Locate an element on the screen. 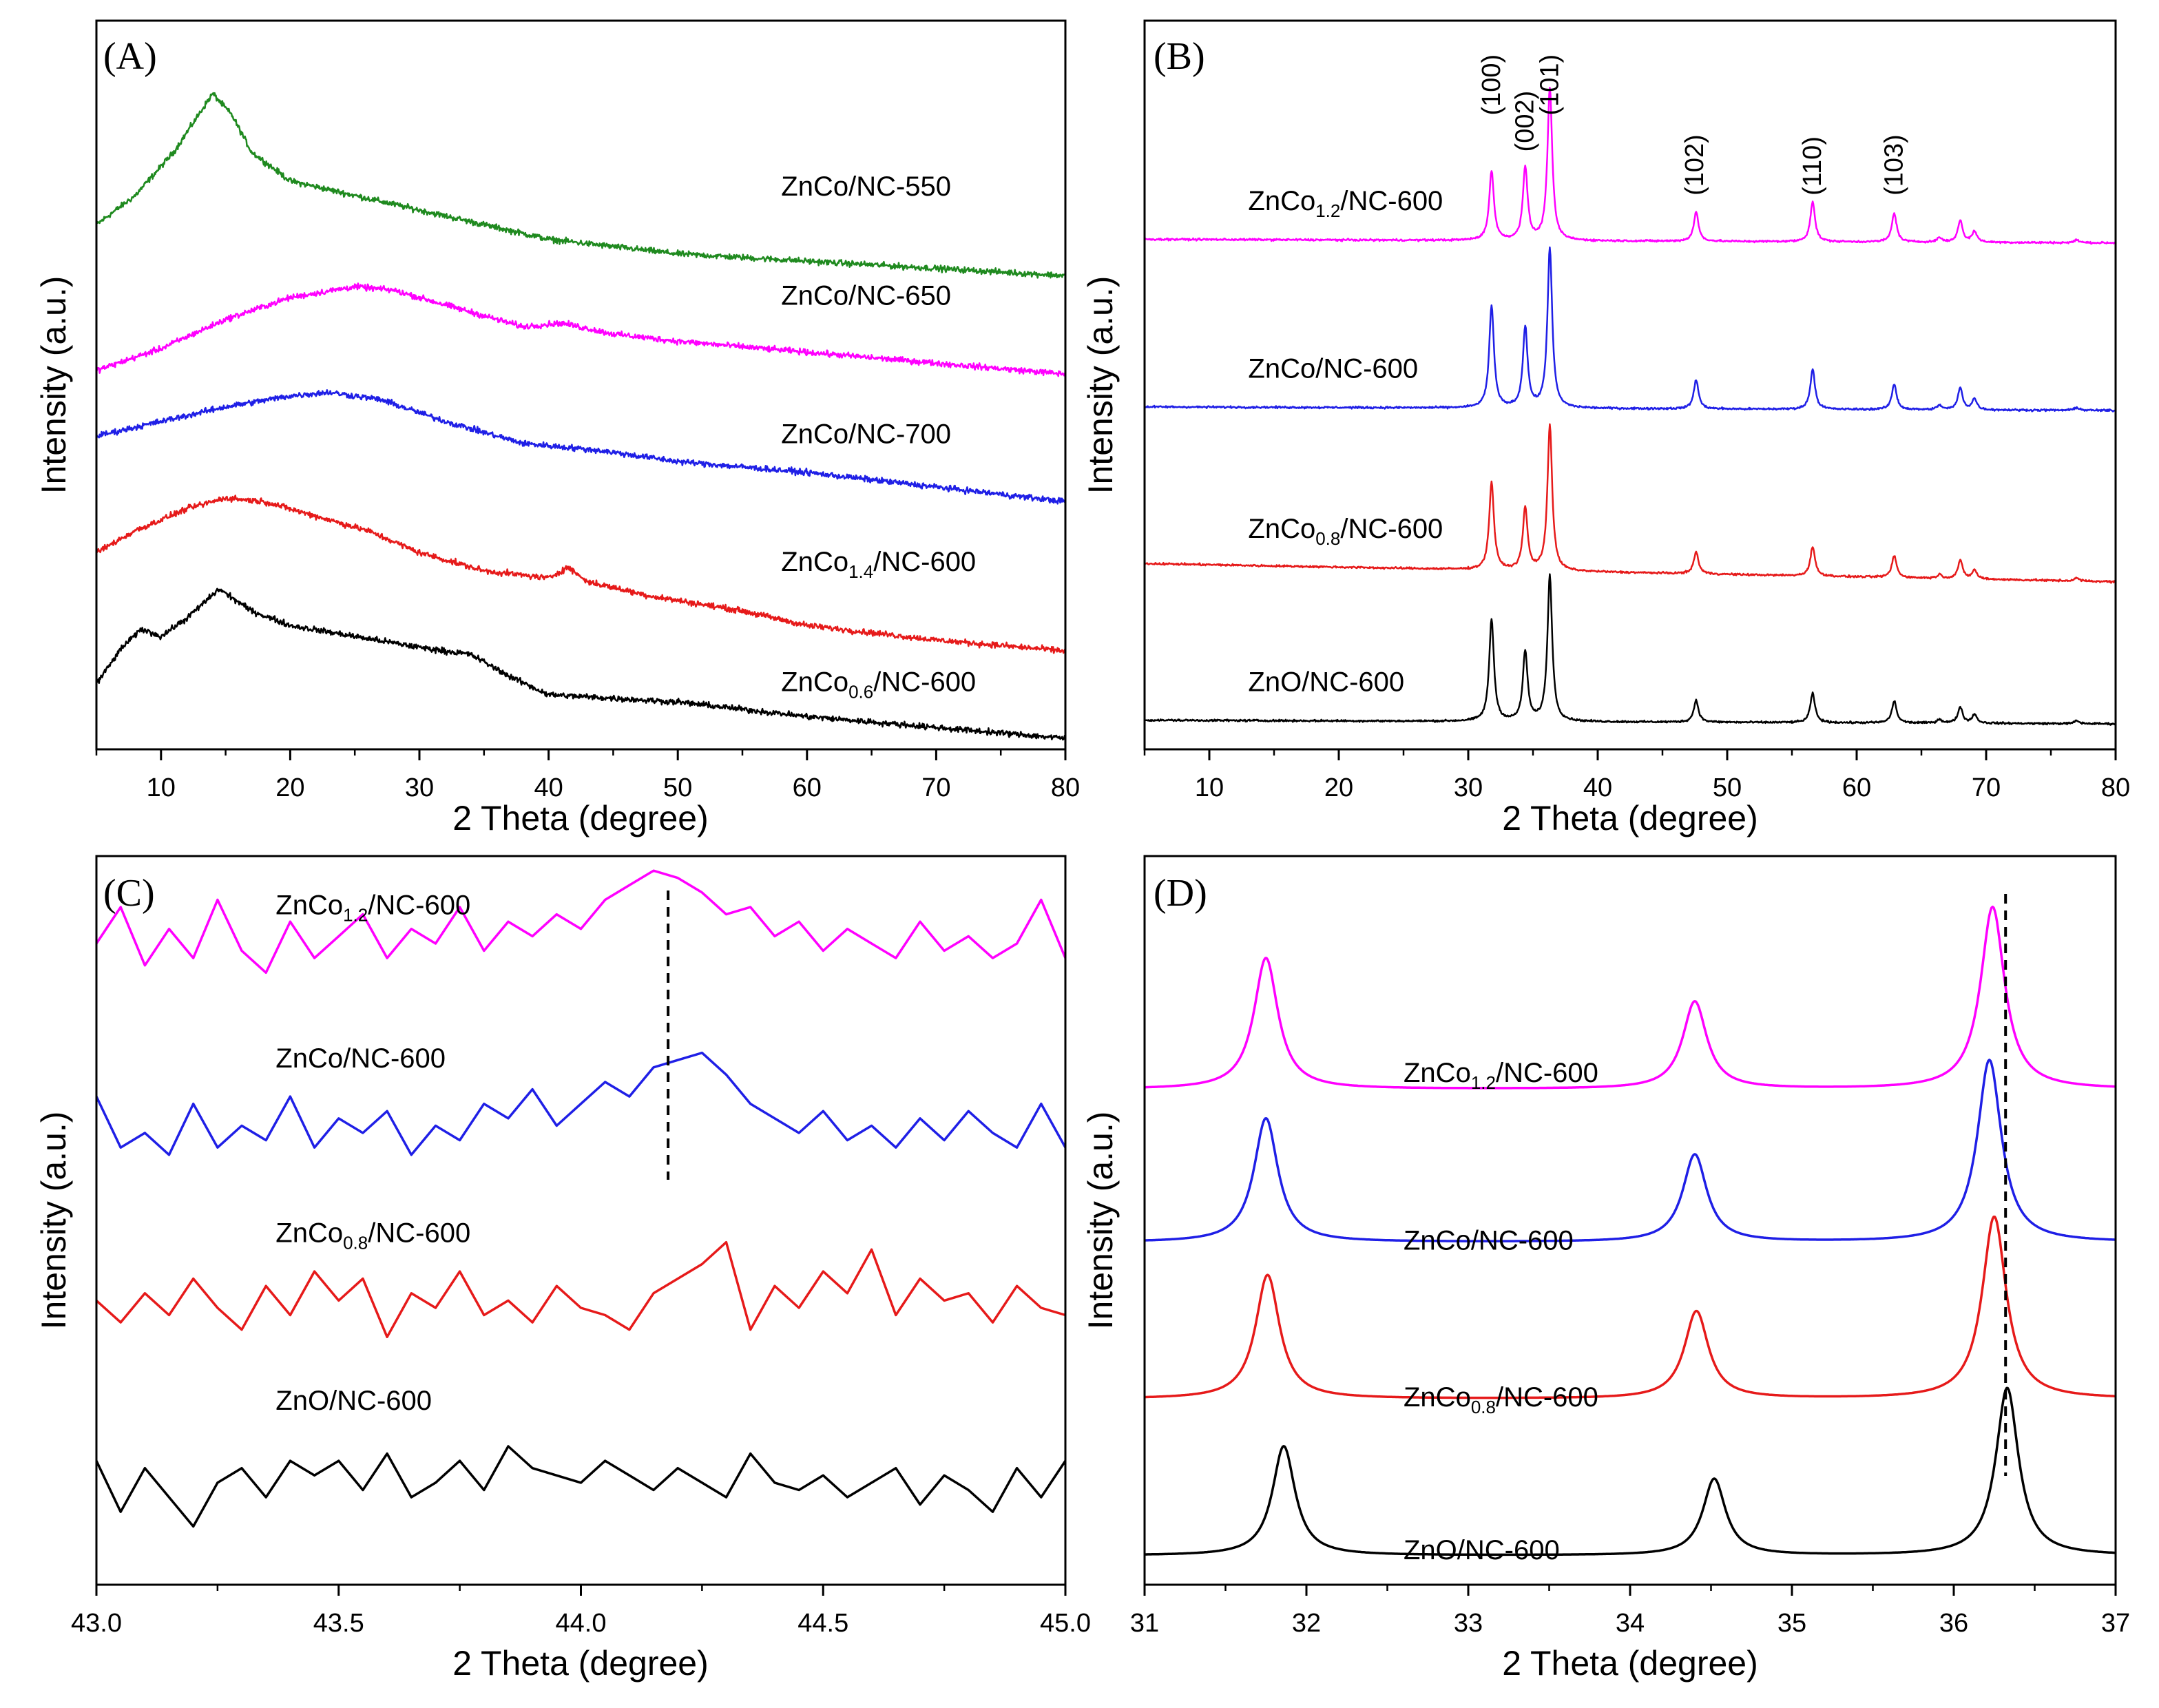 This screenshot has height=1708, width=2159. panel-c-series-label-0: ZnCo1.2/NC-600 is located at coordinates (372, 908).